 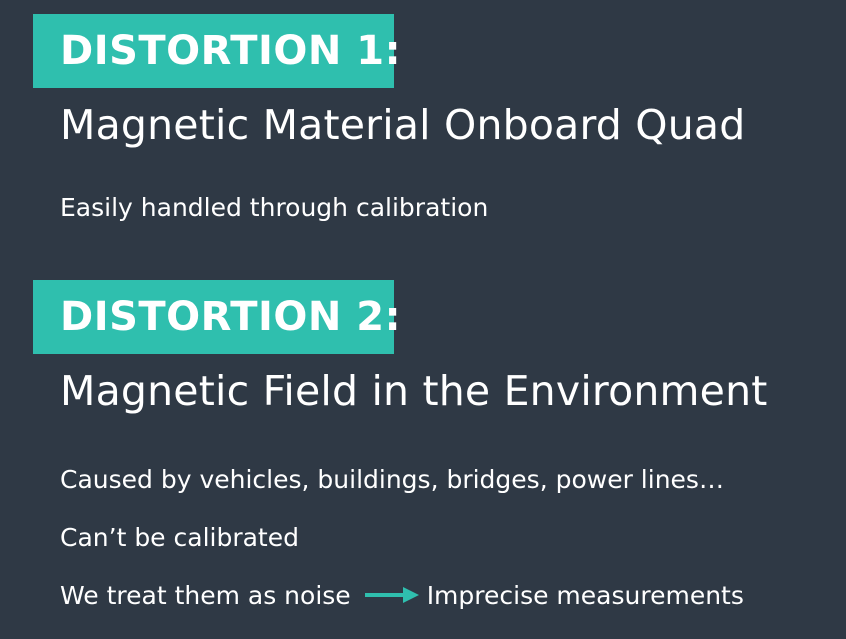 What do you see at coordinates (217, 317) in the screenshot?
I see `distortion-2-badge: DISTORTION 2:` at bounding box center [217, 317].